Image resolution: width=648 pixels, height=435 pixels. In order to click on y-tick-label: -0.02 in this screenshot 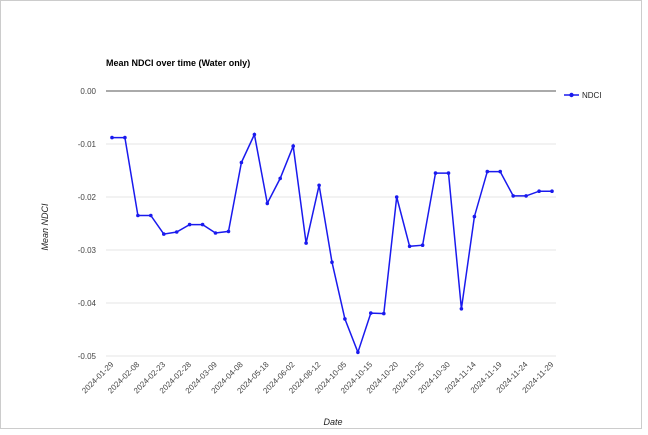, I will do `click(87, 197)`.